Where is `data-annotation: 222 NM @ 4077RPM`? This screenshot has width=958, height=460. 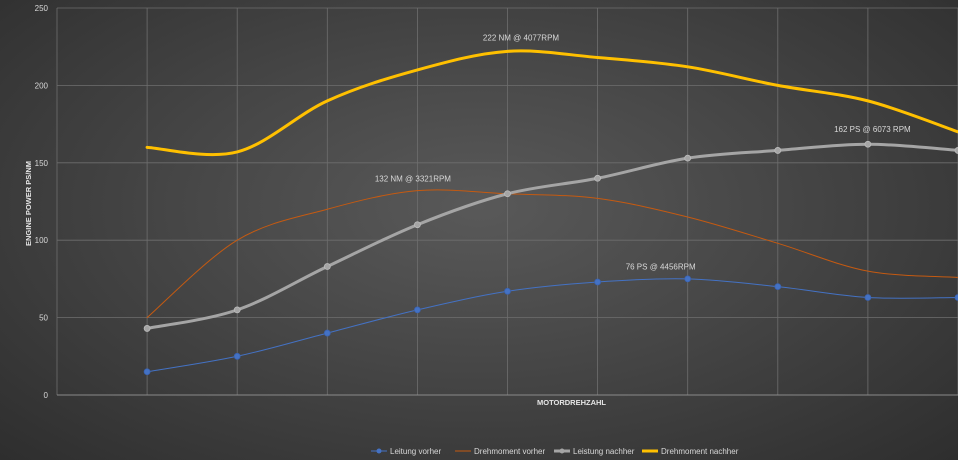 data-annotation: 222 NM @ 4077RPM is located at coordinates (521, 38).